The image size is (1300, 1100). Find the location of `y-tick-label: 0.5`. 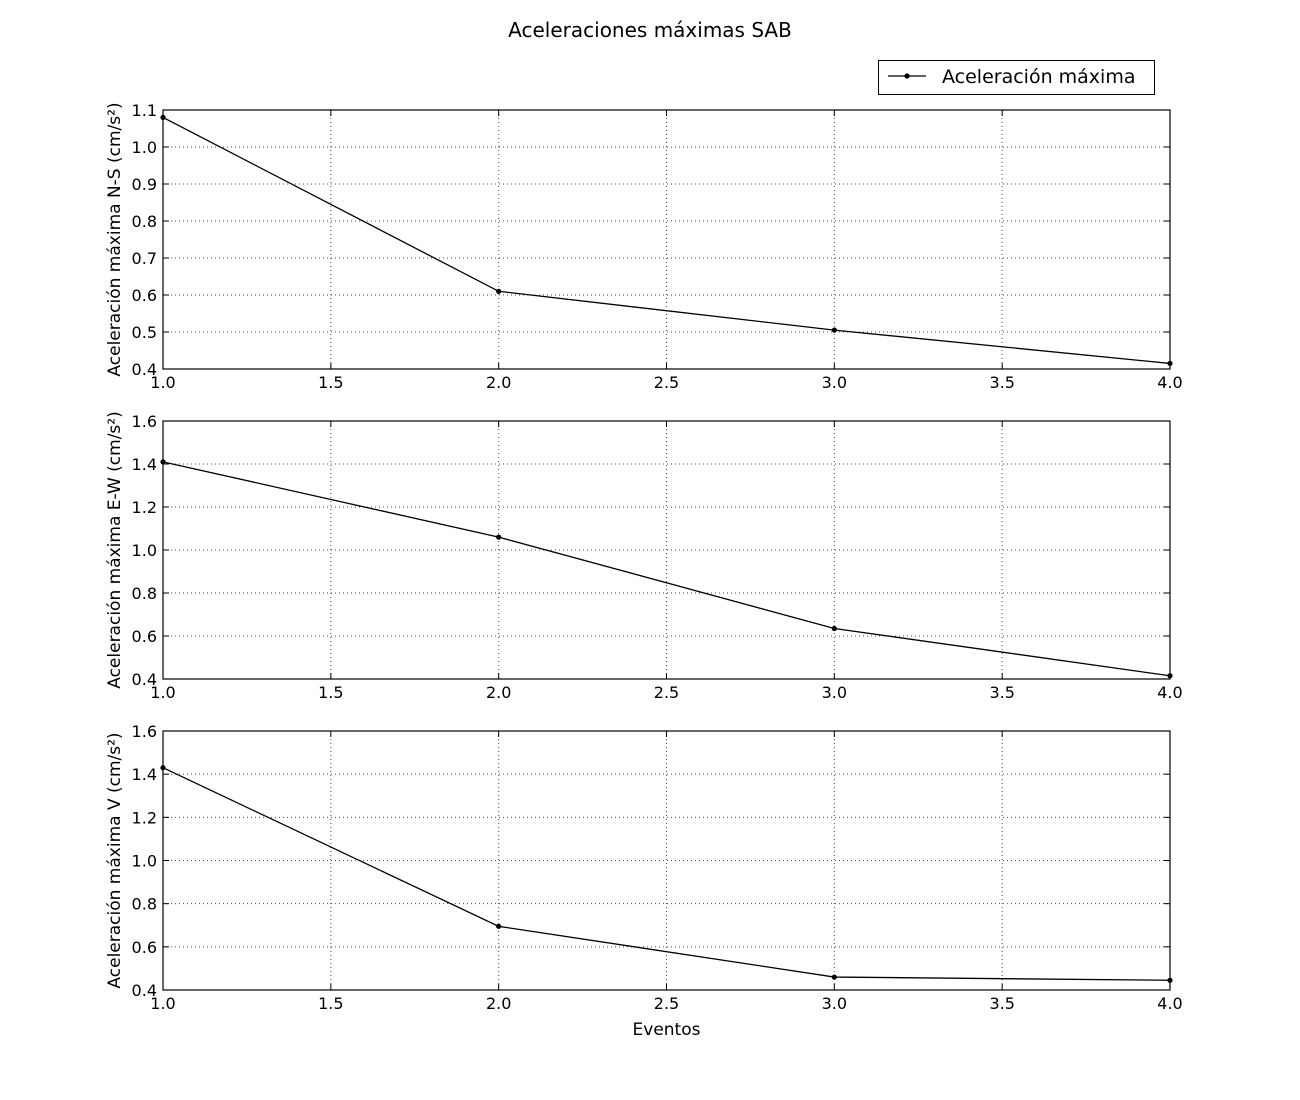

y-tick-label: 0.5 is located at coordinates (144, 332).